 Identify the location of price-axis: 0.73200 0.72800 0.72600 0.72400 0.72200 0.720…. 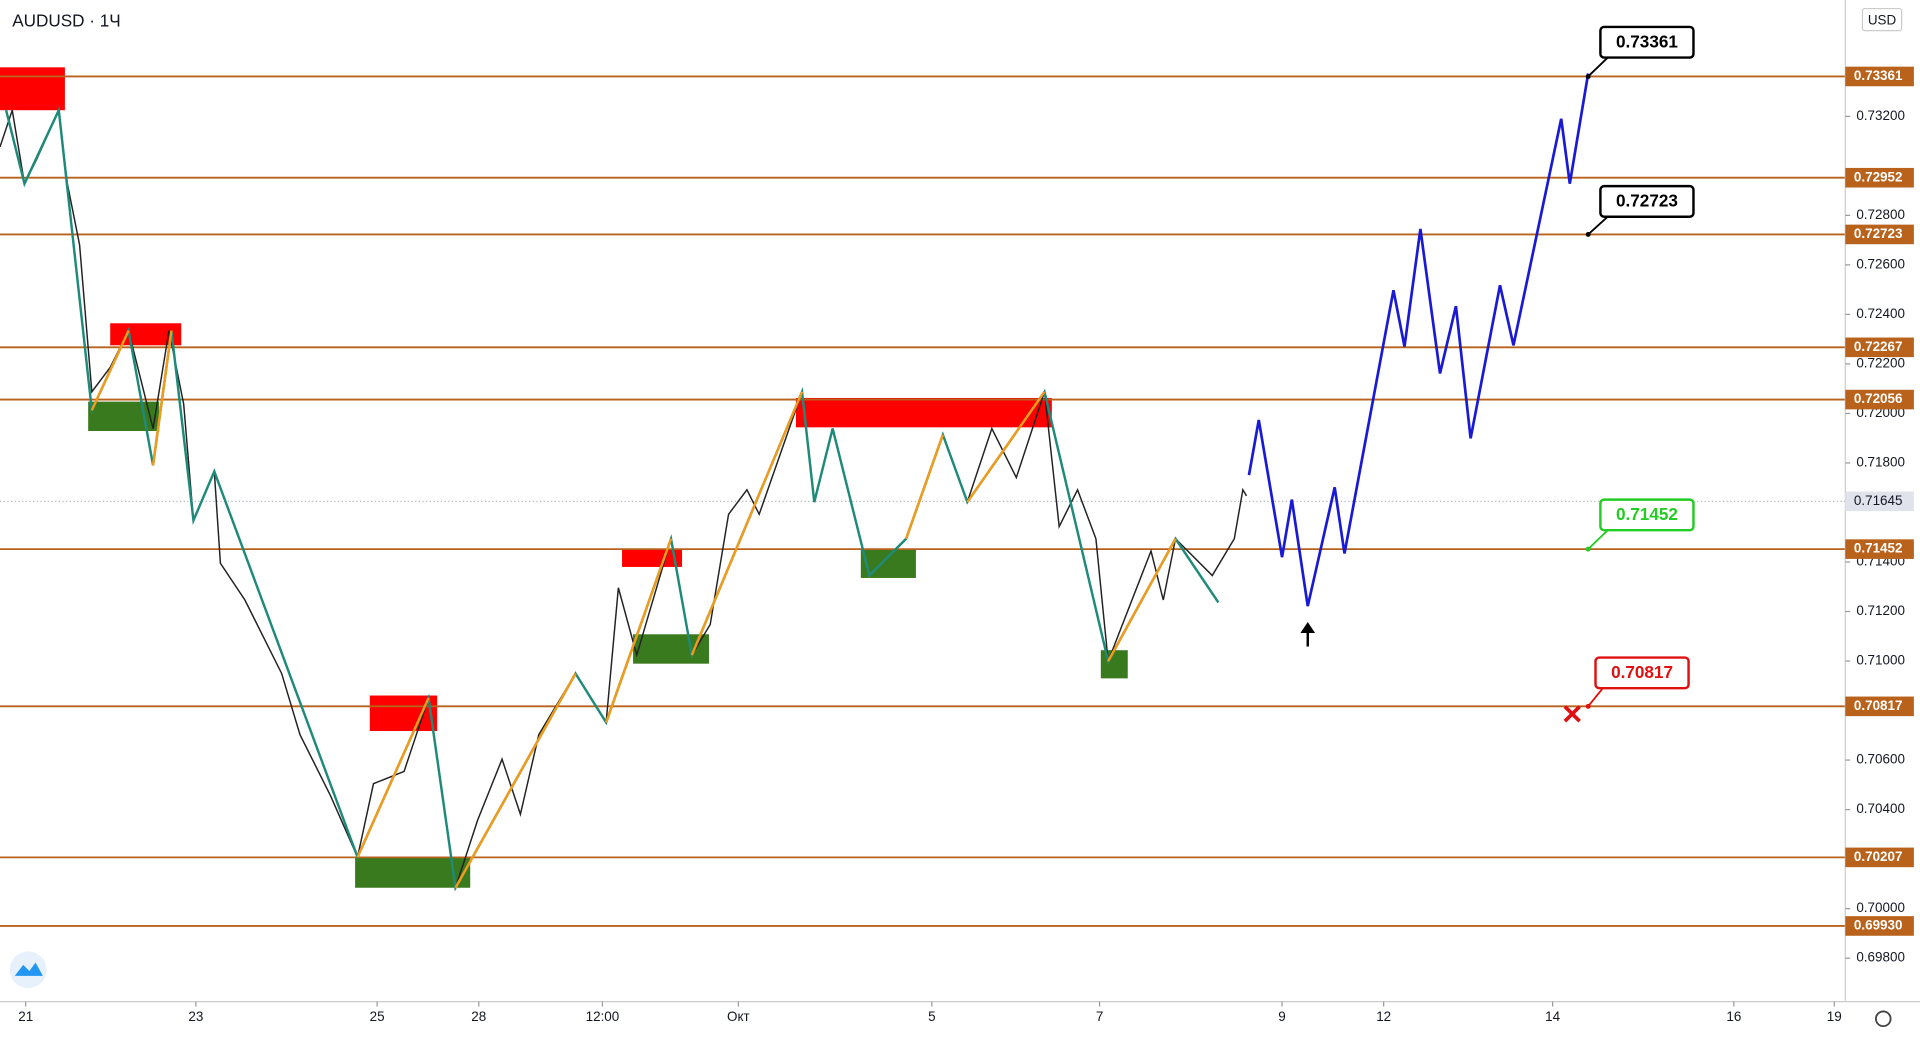
(1879, 515).